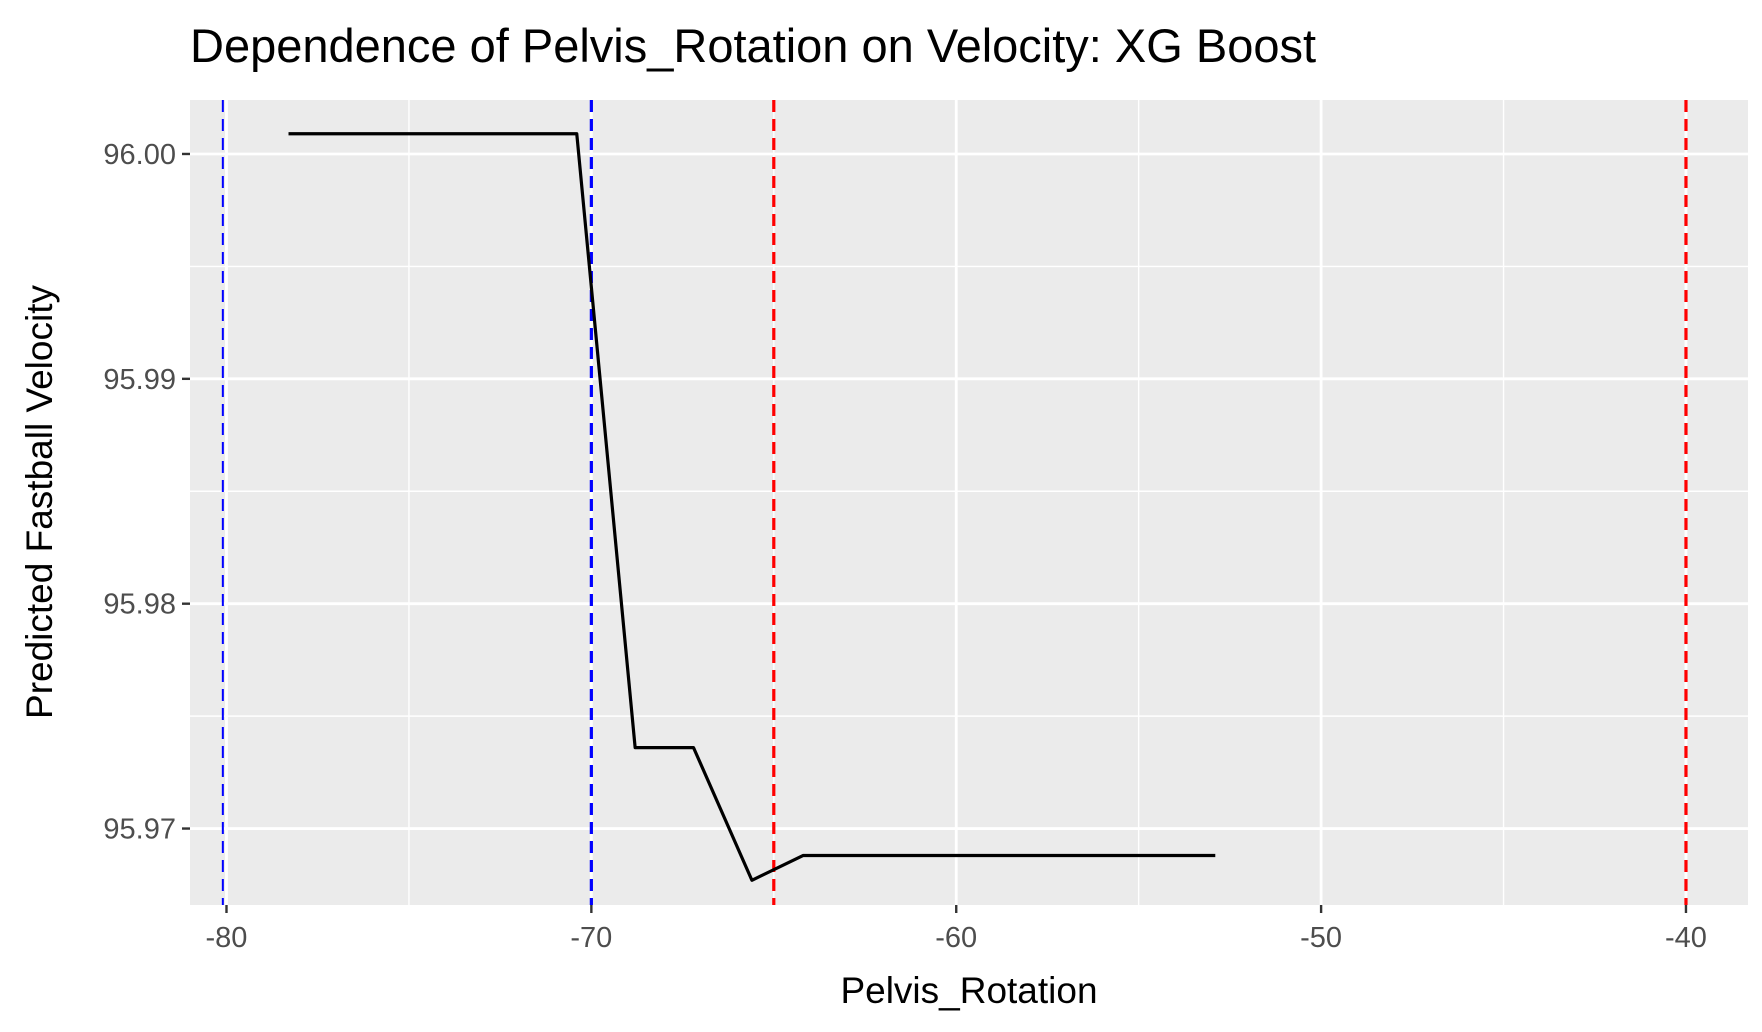  I want to click on y-axis-title: Predicted Fastball Velocity, so click(39, 502).